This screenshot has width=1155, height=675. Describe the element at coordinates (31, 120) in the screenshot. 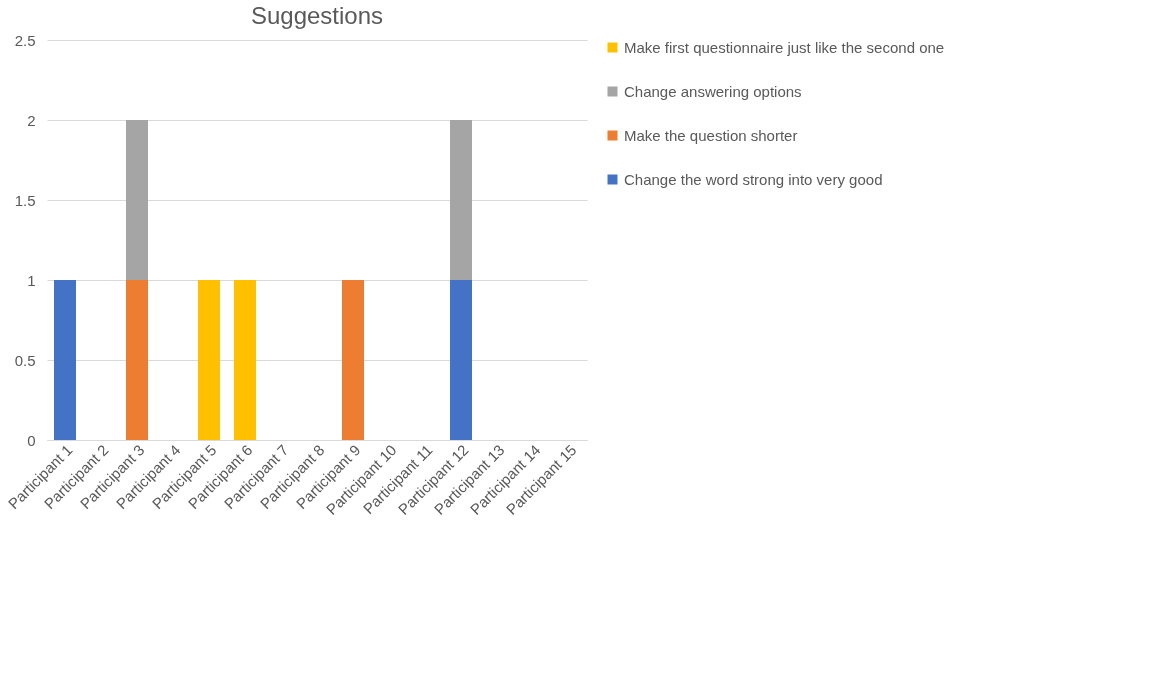

I see `y-tick-label: 2` at that location.